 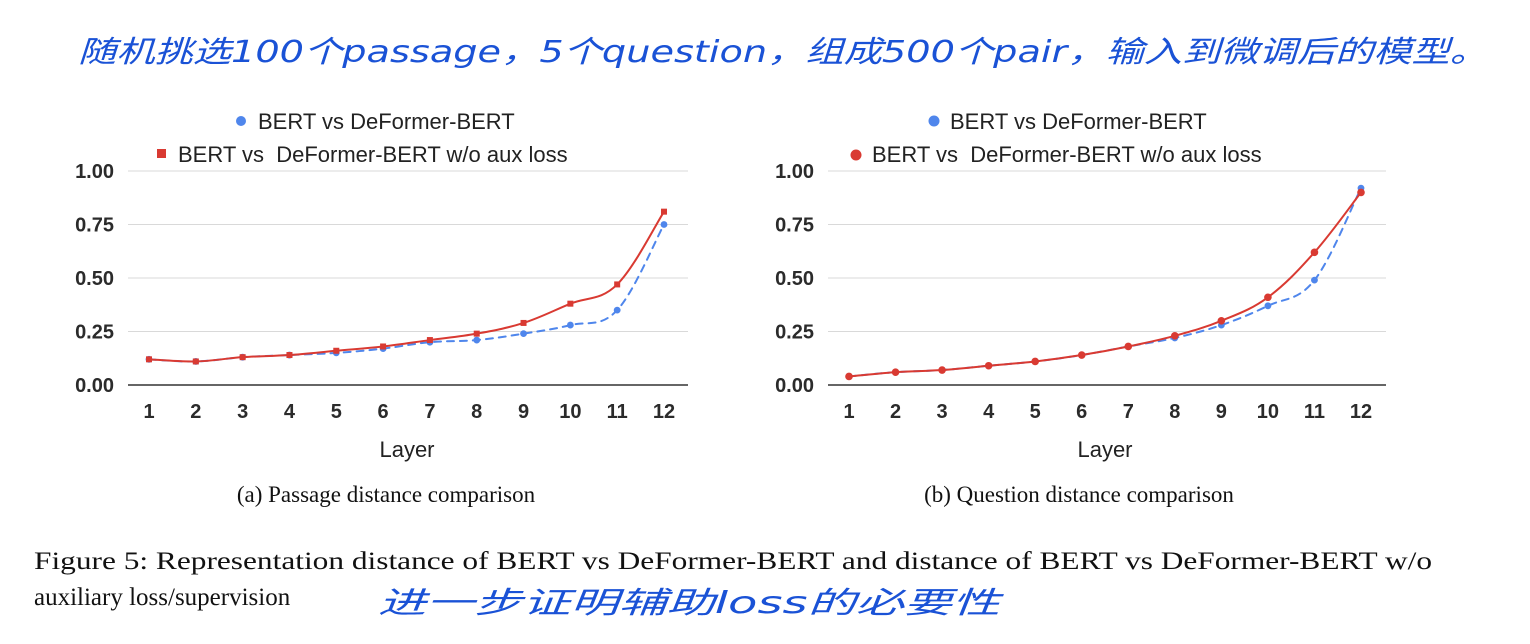 I want to click on x-ticks-a: 1 2 3 4 5 6 7 8 9 10 11 12, so click(x=409, y=412).